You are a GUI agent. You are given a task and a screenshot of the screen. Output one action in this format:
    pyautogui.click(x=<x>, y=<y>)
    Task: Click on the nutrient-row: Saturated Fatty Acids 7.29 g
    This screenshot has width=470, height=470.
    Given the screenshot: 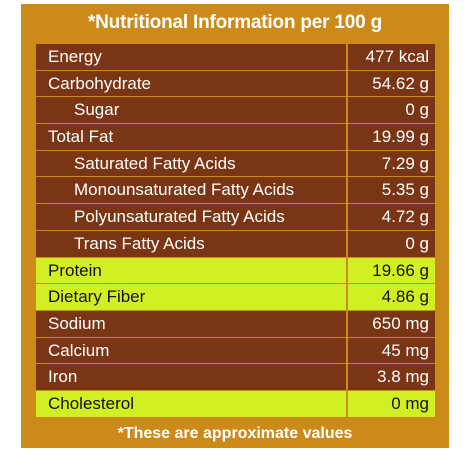 What is the action you would take?
    pyautogui.click(x=235, y=164)
    